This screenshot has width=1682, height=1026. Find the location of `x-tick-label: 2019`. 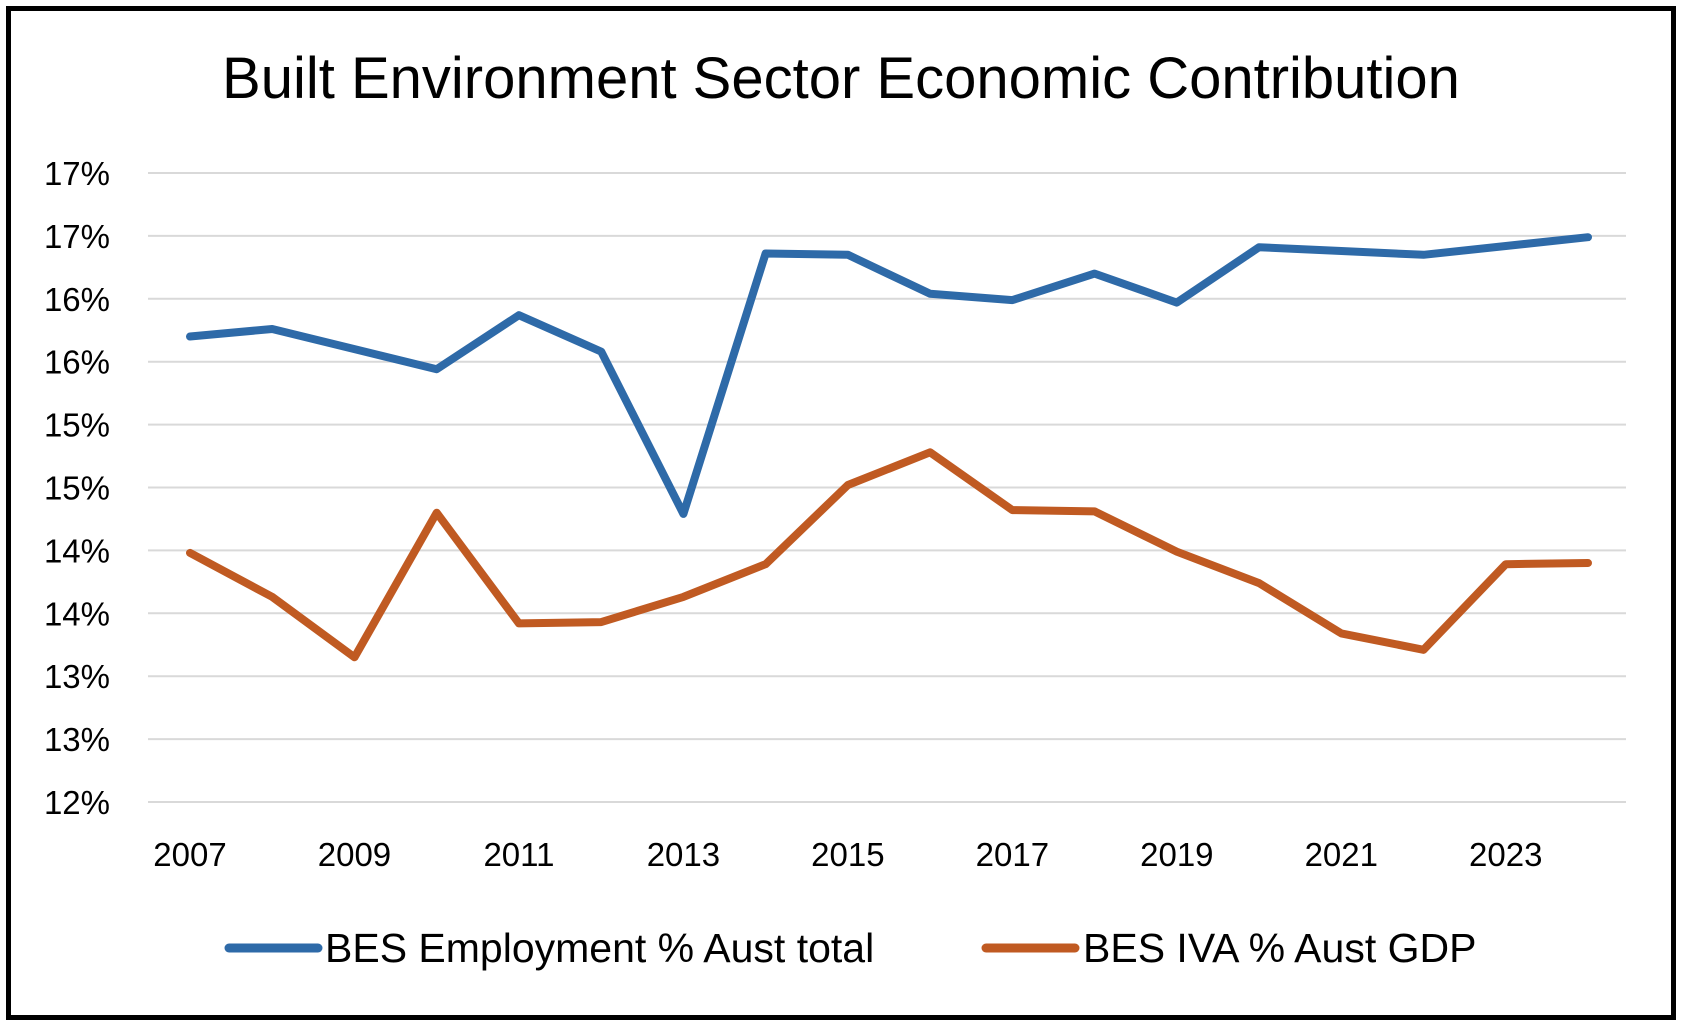

x-tick-label: 2019 is located at coordinates (1176, 854).